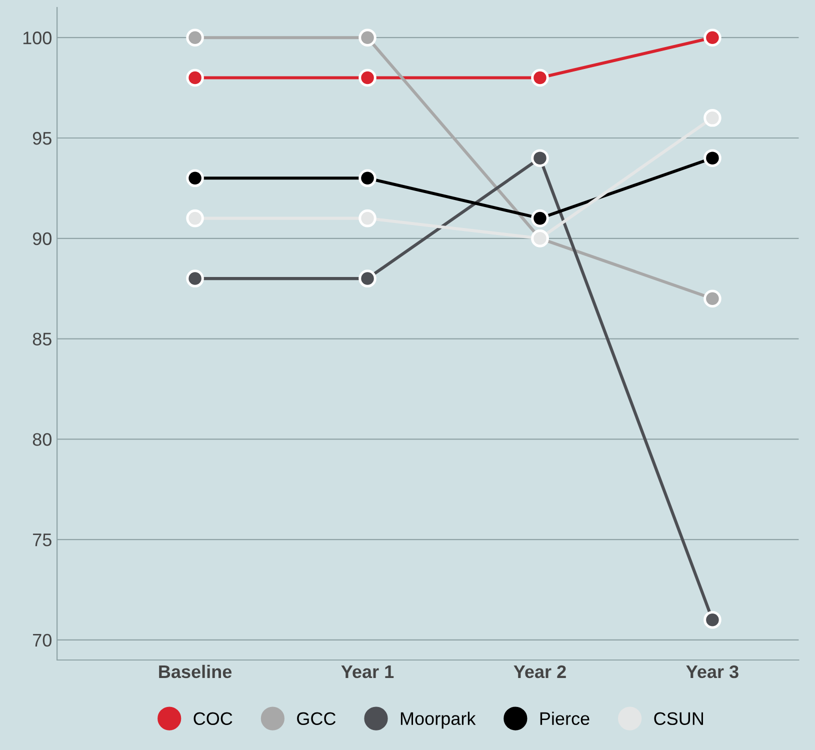  What do you see at coordinates (540, 671) in the screenshot?
I see `x-tick-label: Year 2` at bounding box center [540, 671].